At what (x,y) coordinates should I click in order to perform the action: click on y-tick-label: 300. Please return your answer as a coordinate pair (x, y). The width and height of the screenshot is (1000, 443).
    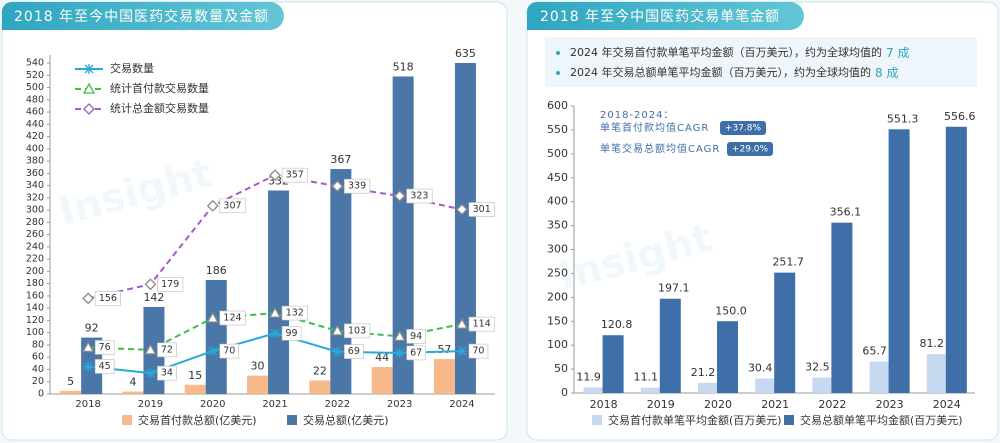
    Looking at the image, I should click on (35, 210).